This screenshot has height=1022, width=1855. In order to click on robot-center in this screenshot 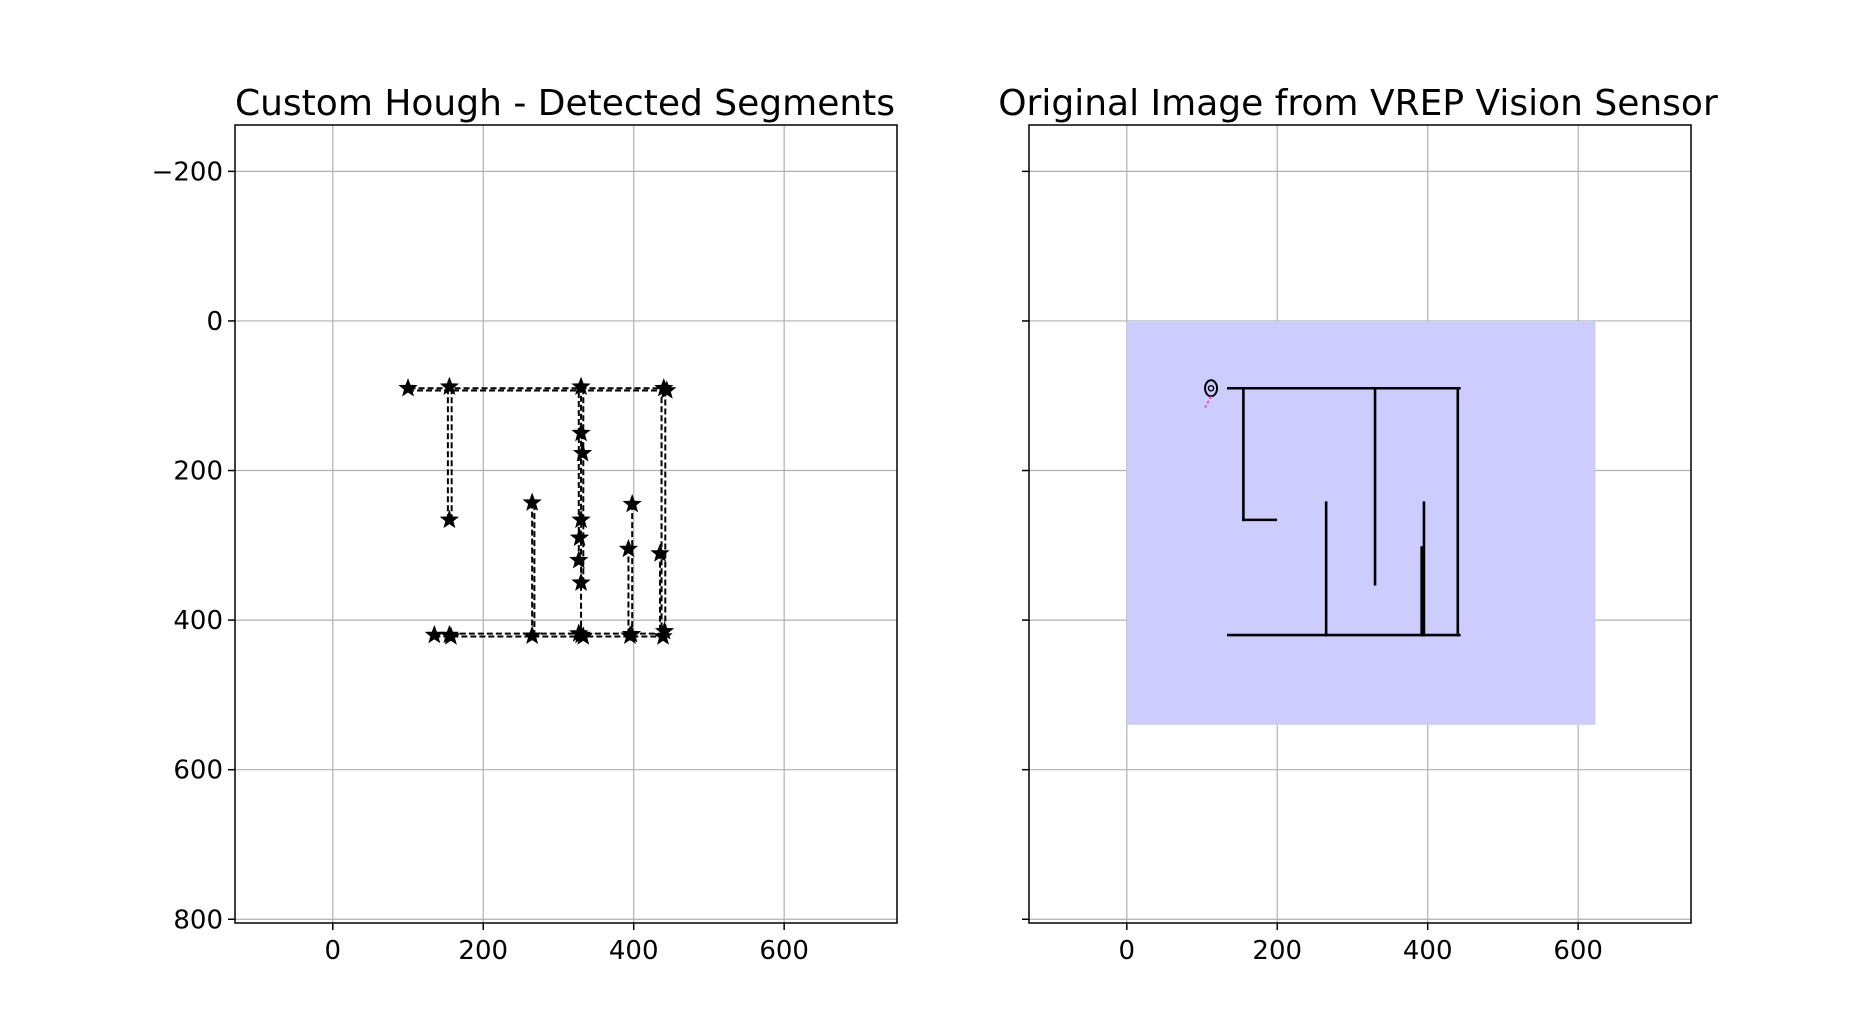, I will do `click(1211, 388)`.